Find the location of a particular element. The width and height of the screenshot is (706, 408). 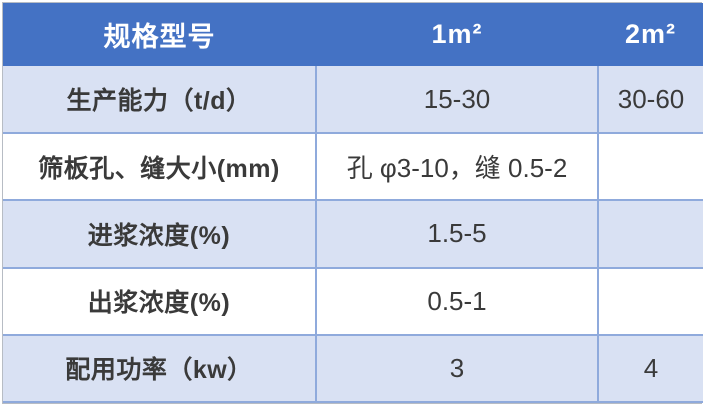

row-label-production-capacity: 生产能力（t/d） is located at coordinates (159, 100).